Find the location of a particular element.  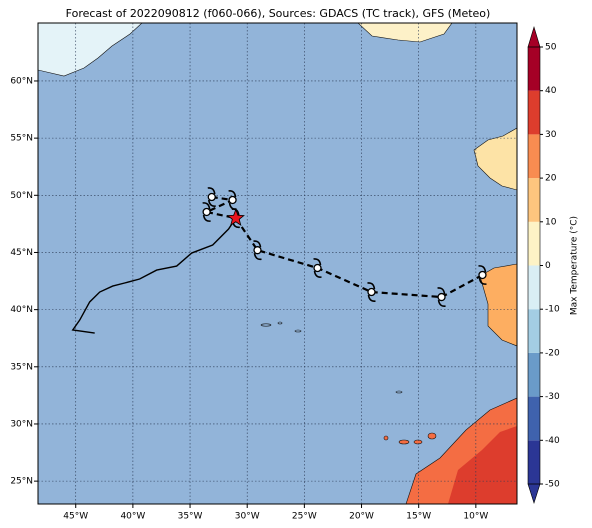

iberia is located at coordinates (498, 305).